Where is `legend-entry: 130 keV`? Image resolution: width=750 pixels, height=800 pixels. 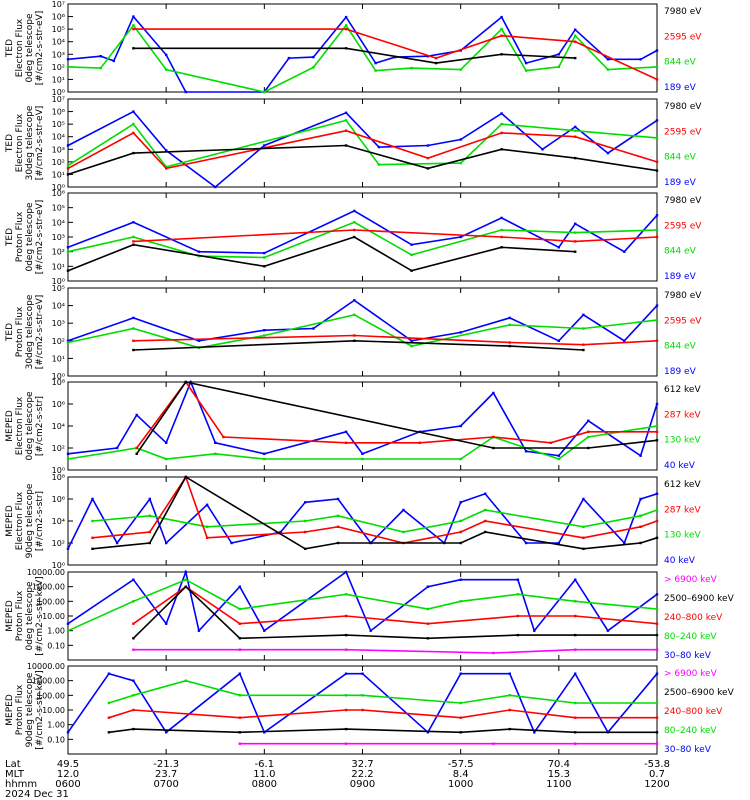 legend-entry: 130 keV is located at coordinates (682, 536).